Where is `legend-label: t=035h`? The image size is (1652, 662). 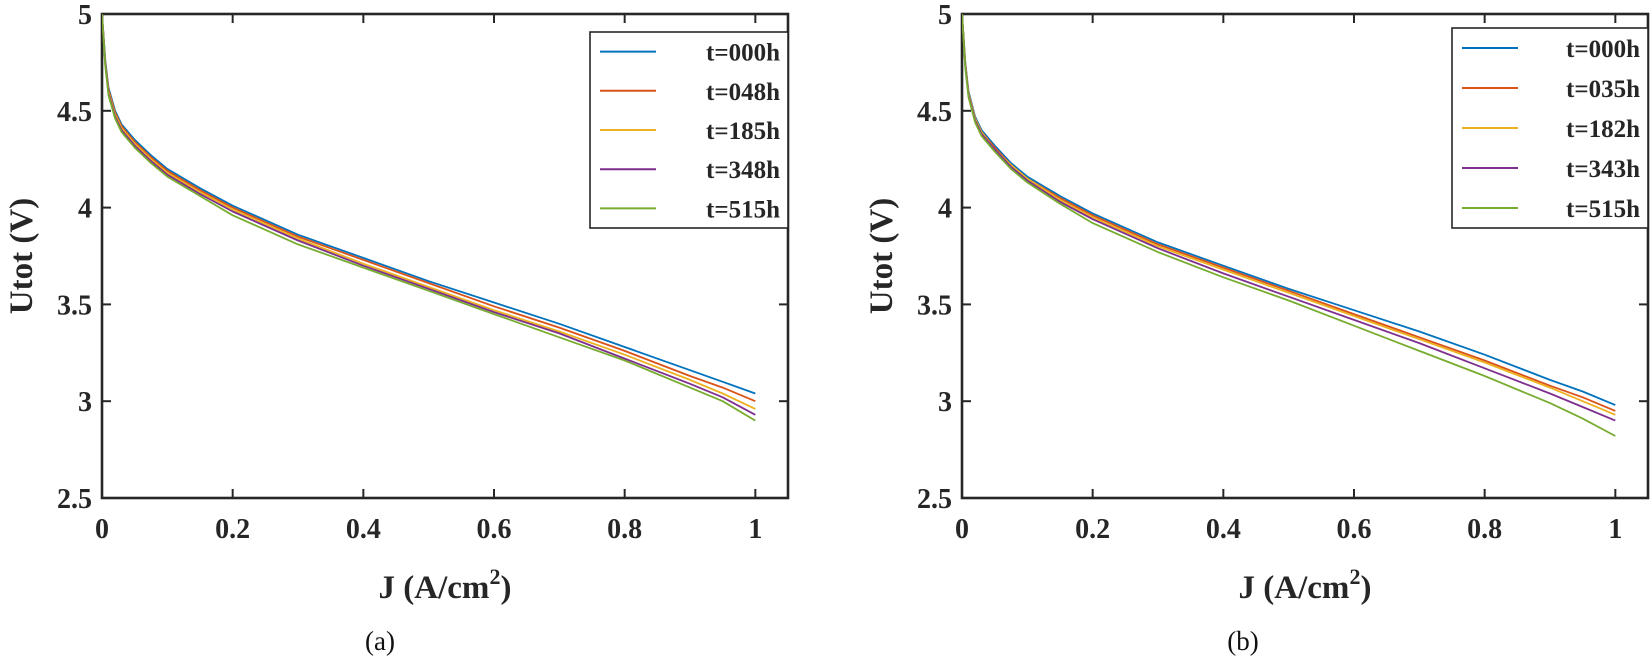
legend-label: t=035h is located at coordinates (1603, 89).